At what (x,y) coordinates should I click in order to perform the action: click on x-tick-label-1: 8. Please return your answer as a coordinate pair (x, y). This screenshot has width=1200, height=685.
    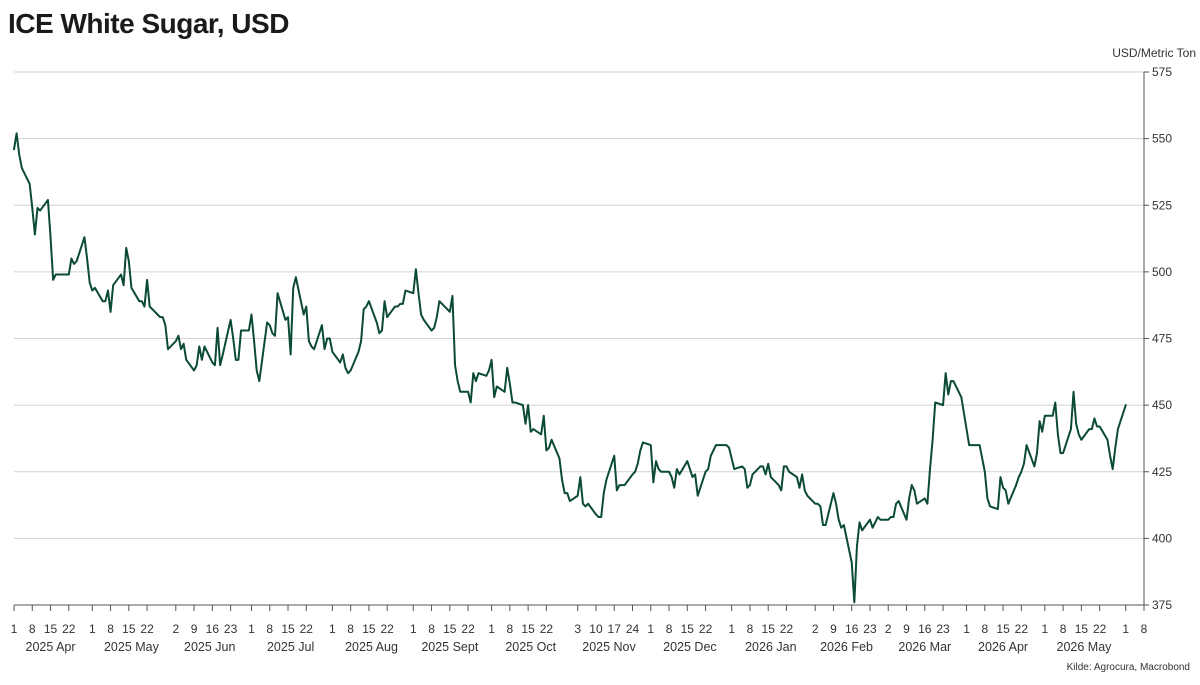
    Looking at the image, I should click on (32, 629).